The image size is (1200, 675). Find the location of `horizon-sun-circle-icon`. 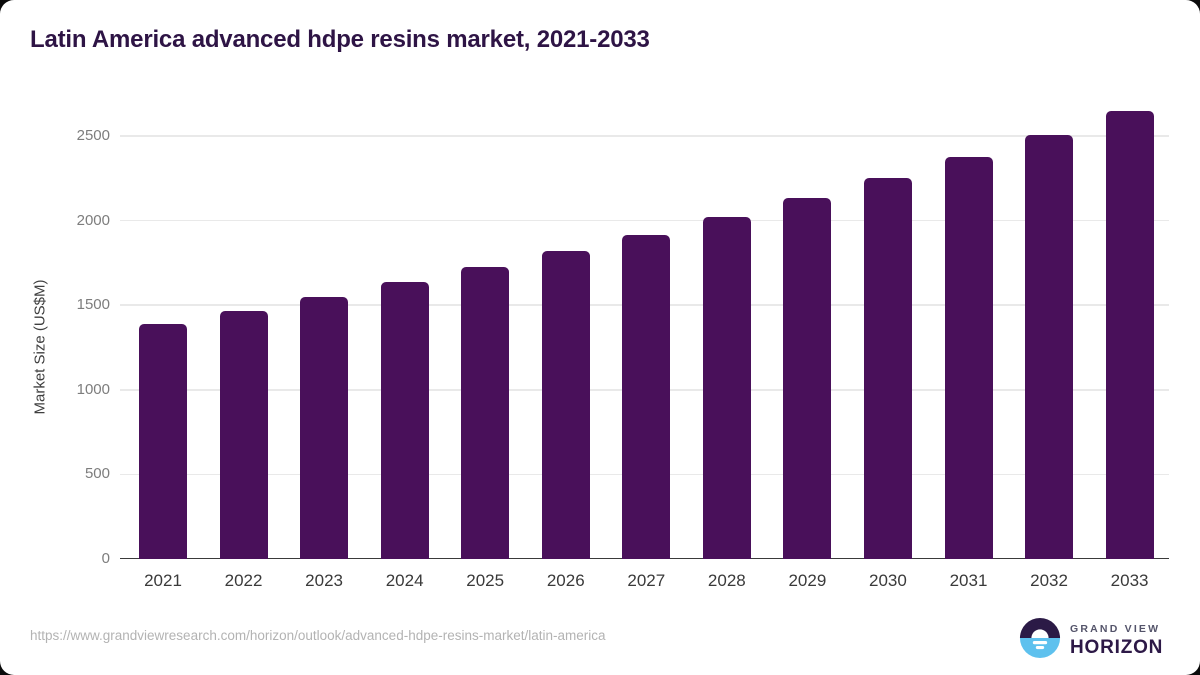

horizon-sun-circle-icon is located at coordinates (1040, 640).